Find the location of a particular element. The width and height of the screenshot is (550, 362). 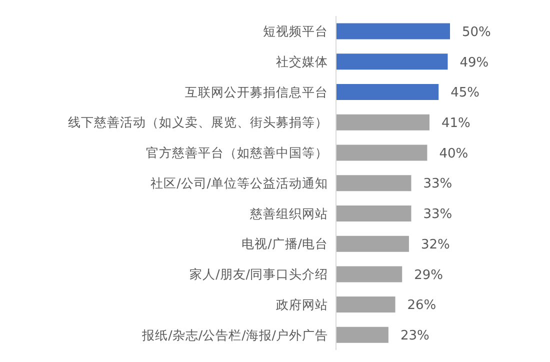

y-tick-label: 官方慈善平台（如慈善中国等） is located at coordinates (237, 152).